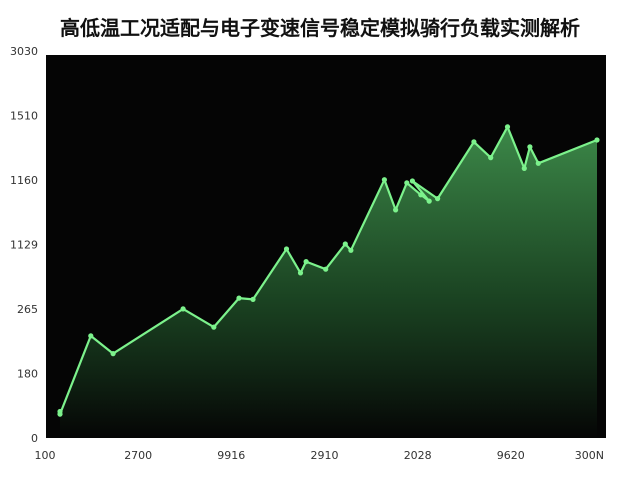 The height and width of the screenshot is (480, 640). I want to click on y-tick-label: 1510, so click(24, 116).